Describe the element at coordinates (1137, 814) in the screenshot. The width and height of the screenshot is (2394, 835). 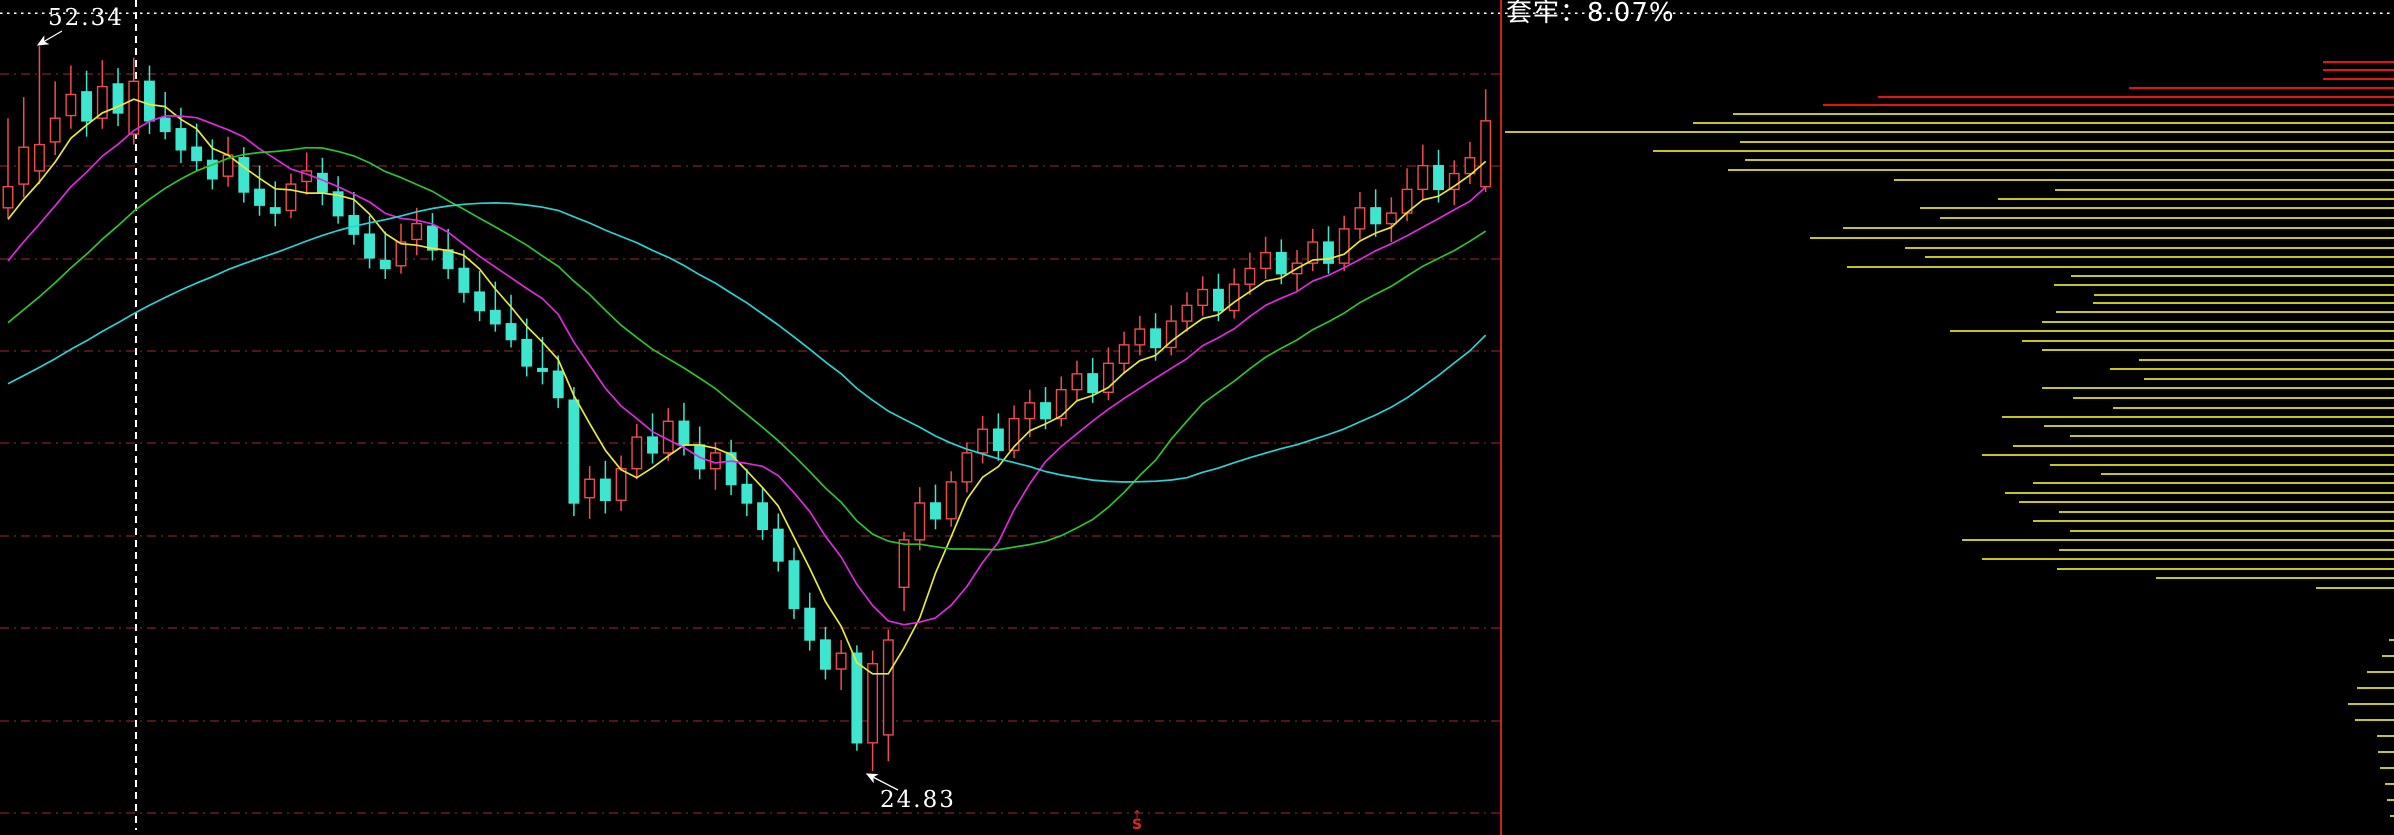
I see `up-arrow-icon: ↑` at that location.